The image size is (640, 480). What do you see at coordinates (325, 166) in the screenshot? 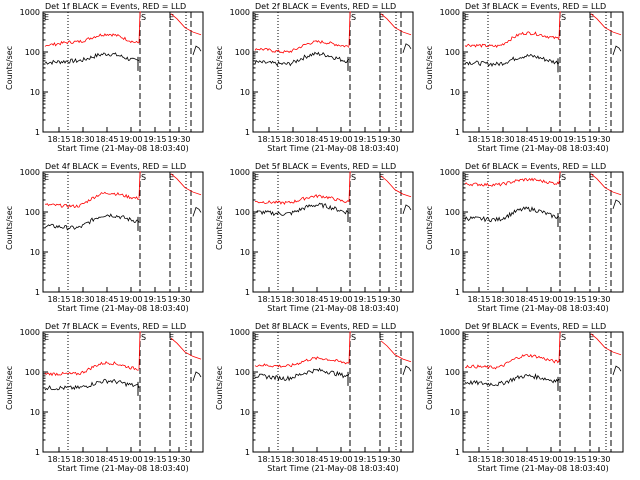
I see `panel-title: Det 5f BLACK = Events, RED = LLD` at bounding box center [325, 166].